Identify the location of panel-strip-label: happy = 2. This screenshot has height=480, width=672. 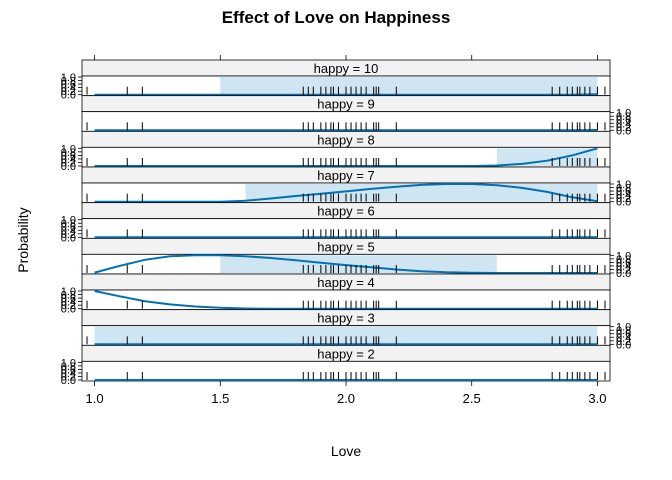
(345, 353).